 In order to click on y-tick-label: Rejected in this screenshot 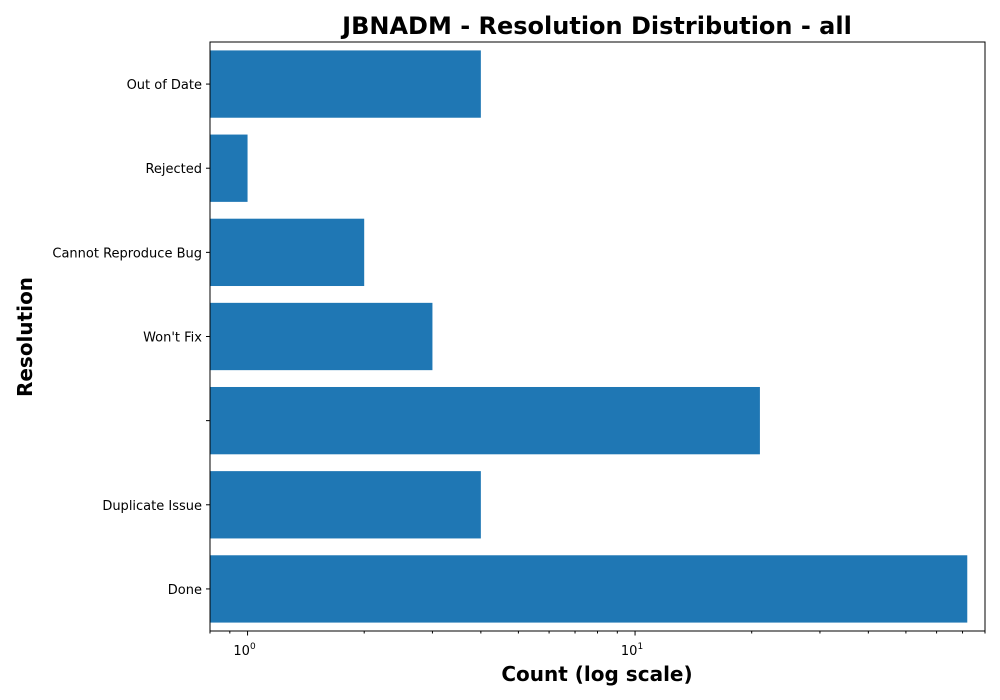, I will do `click(173, 169)`.